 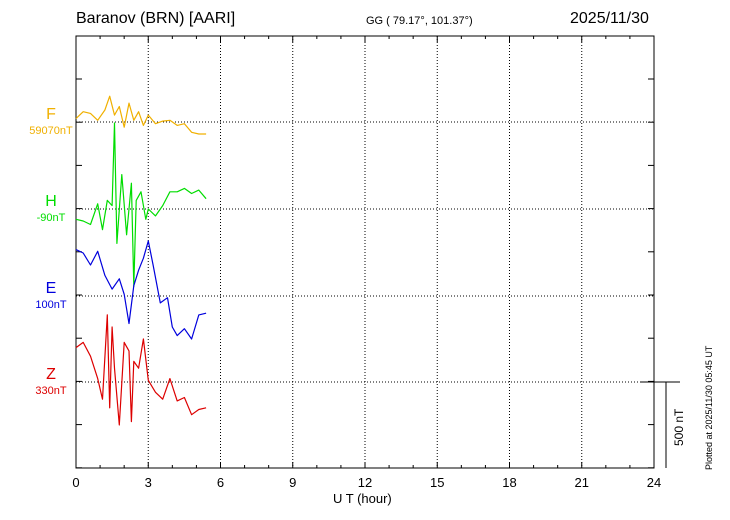 What do you see at coordinates (582, 482) in the screenshot?
I see `x-tick-label-21: 21` at bounding box center [582, 482].